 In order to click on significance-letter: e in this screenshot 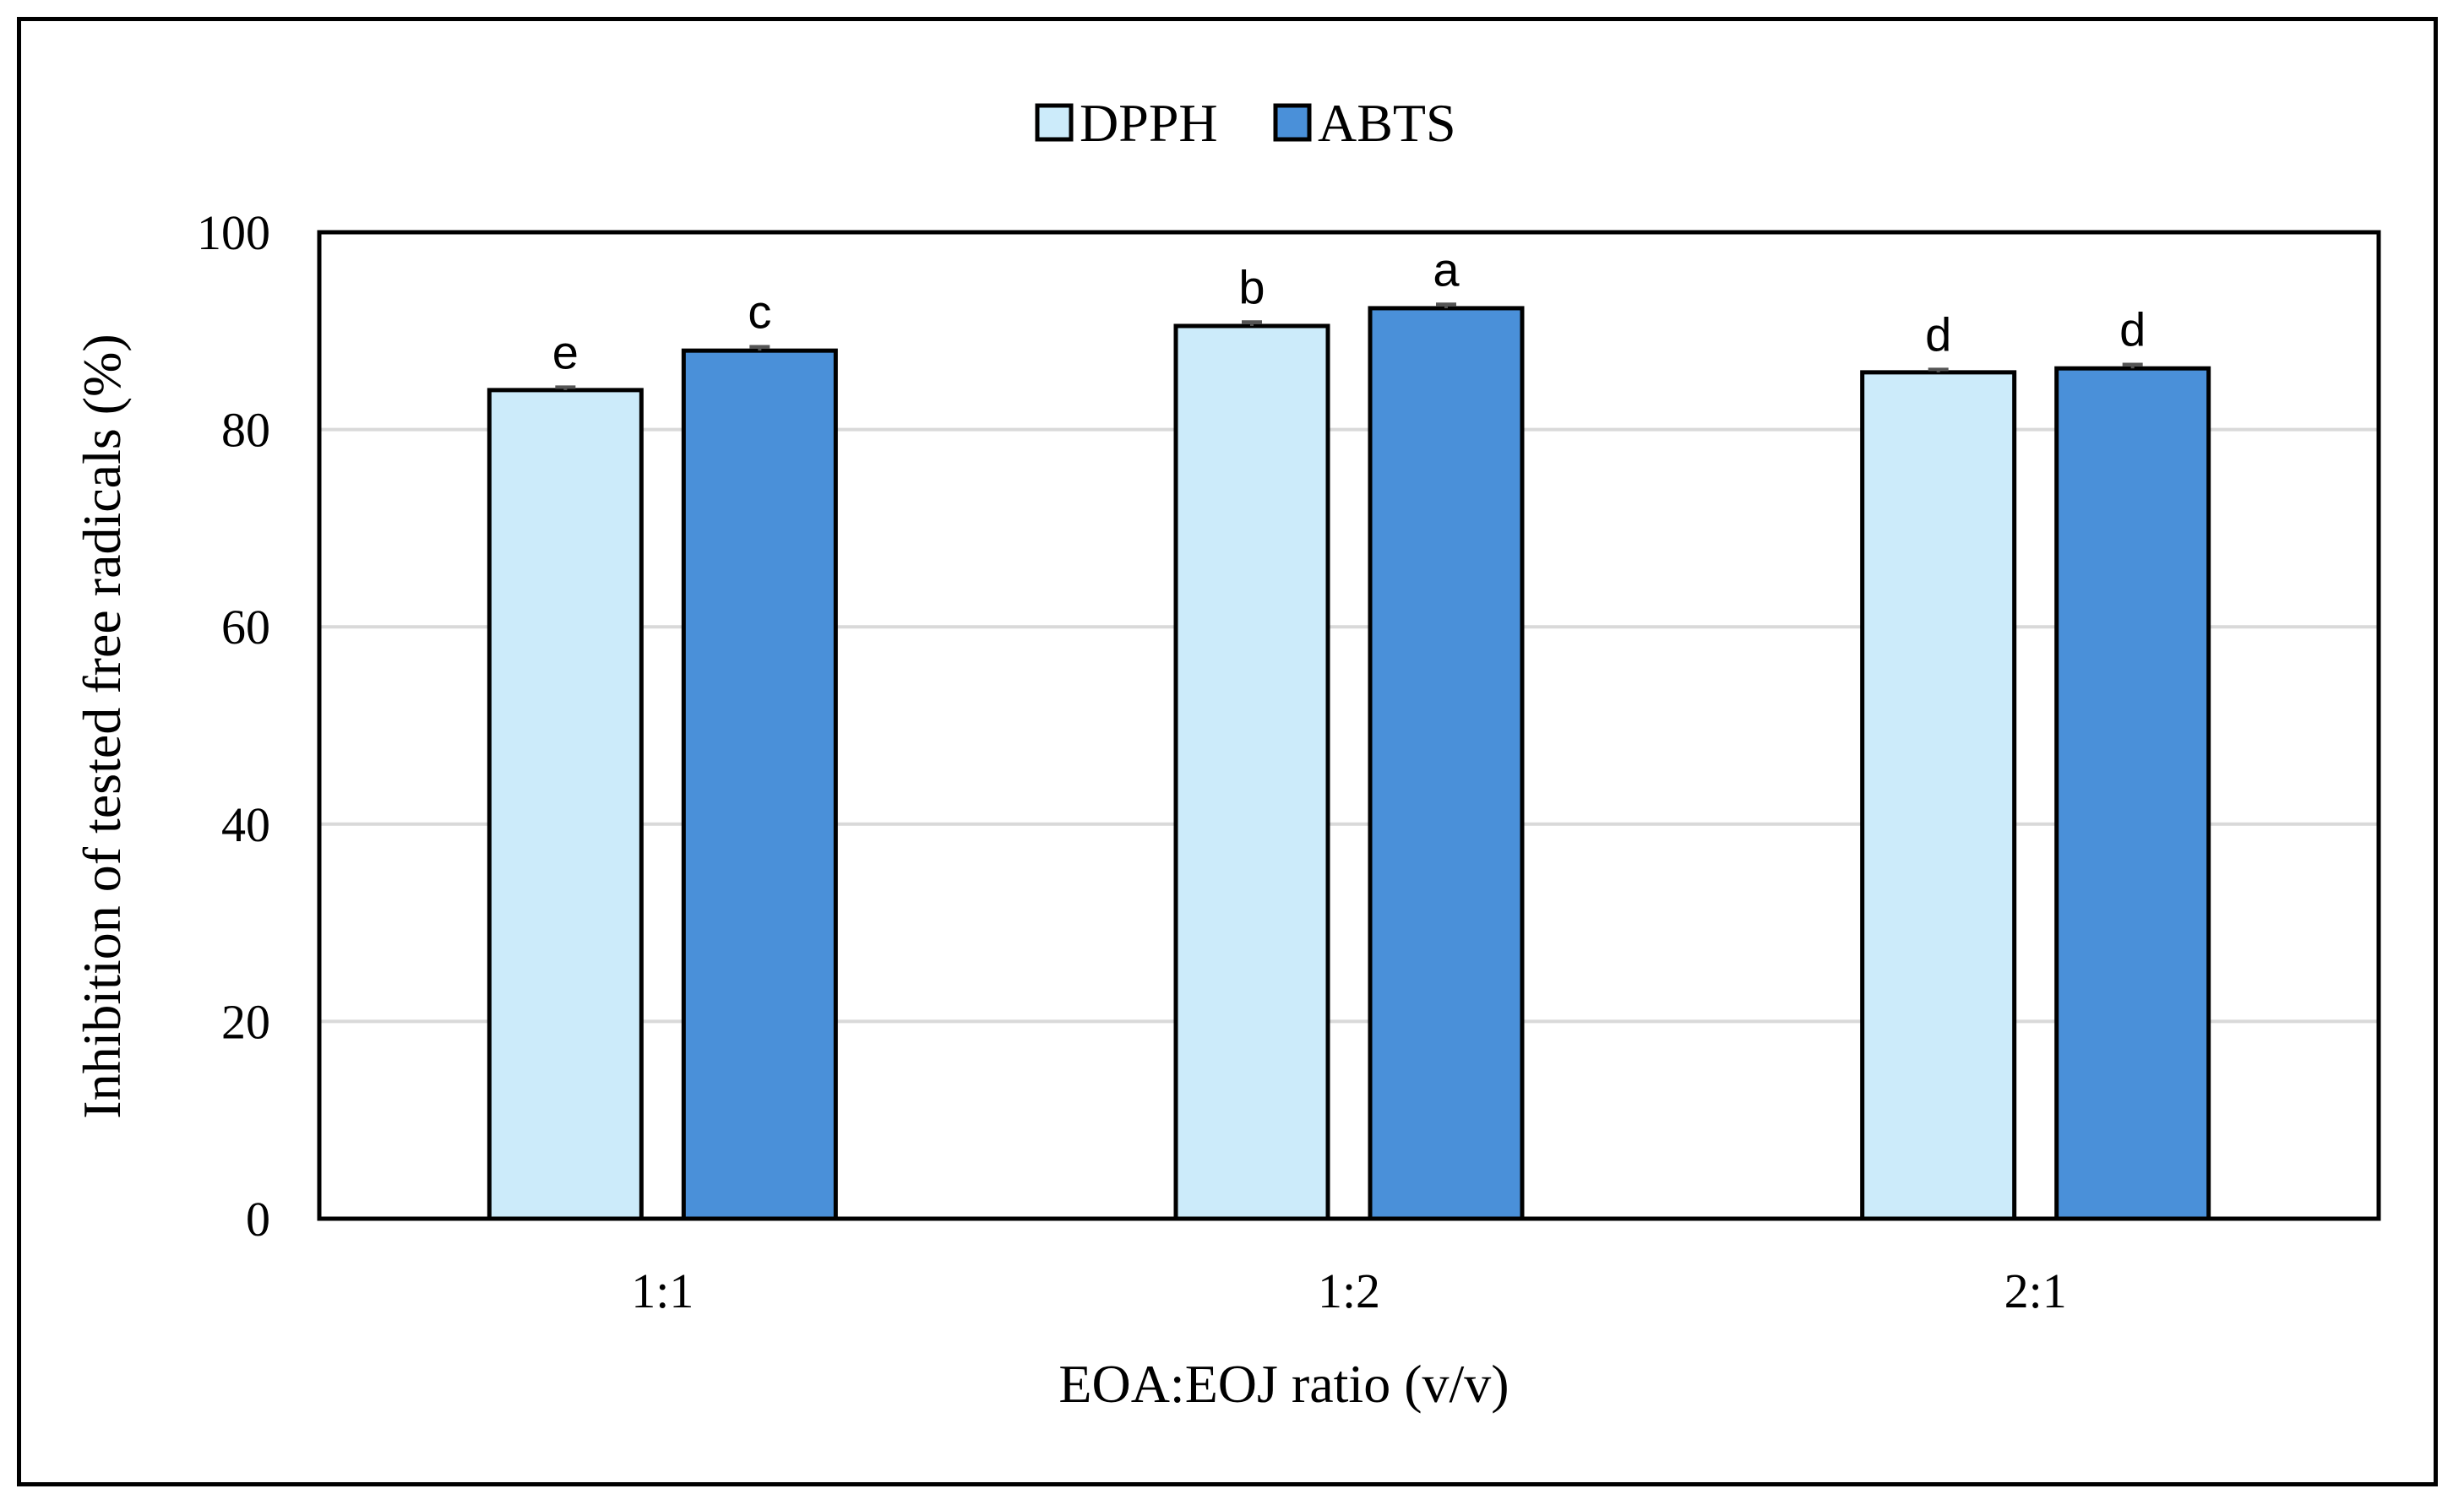, I will do `click(565, 351)`.